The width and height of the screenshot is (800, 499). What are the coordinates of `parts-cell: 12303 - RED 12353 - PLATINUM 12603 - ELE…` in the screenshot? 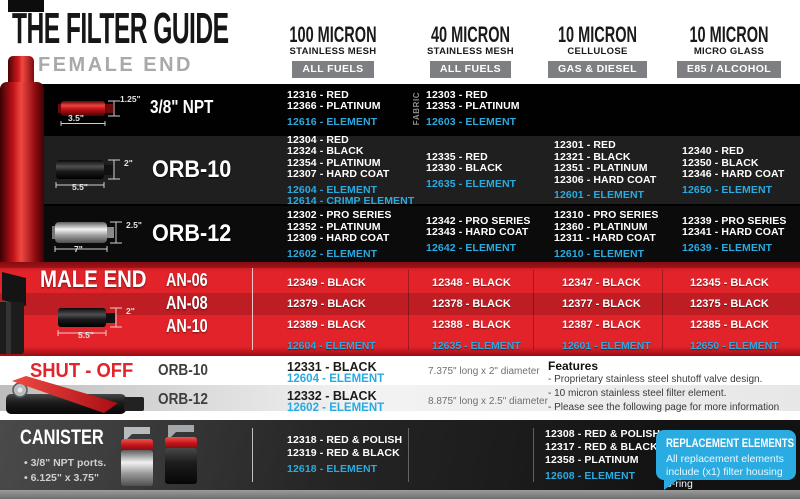 It's located at (479, 109).